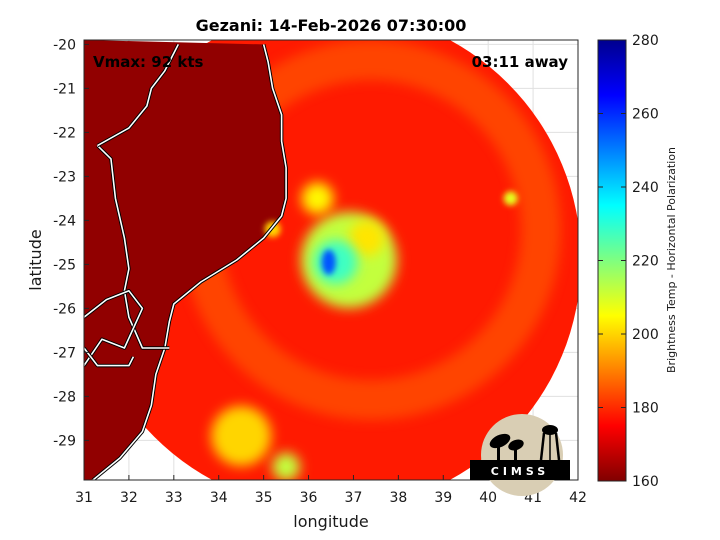 Image resolution: width=720 pixels, height=540 pixels. Describe the element at coordinates (645, 41) in the screenshot. I see `colorbar-tick-label: 280` at that location.